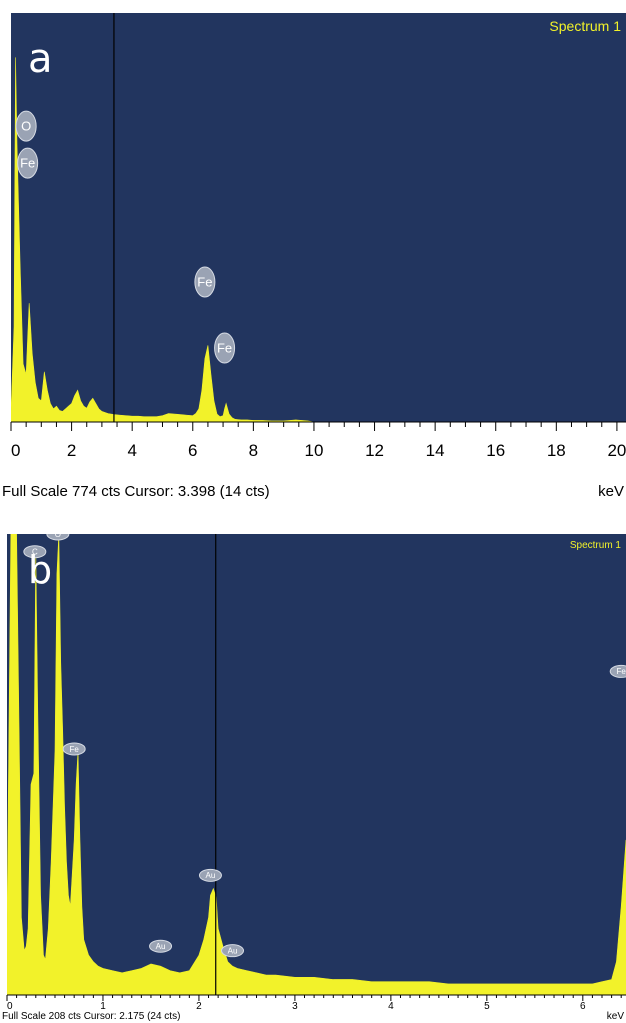 The width and height of the screenshot is (626, 1023). What do you see at coordinates (103, 1006) in the screenshot?
I see `x-tick-label: 1` at bounding box center [103, 1006].